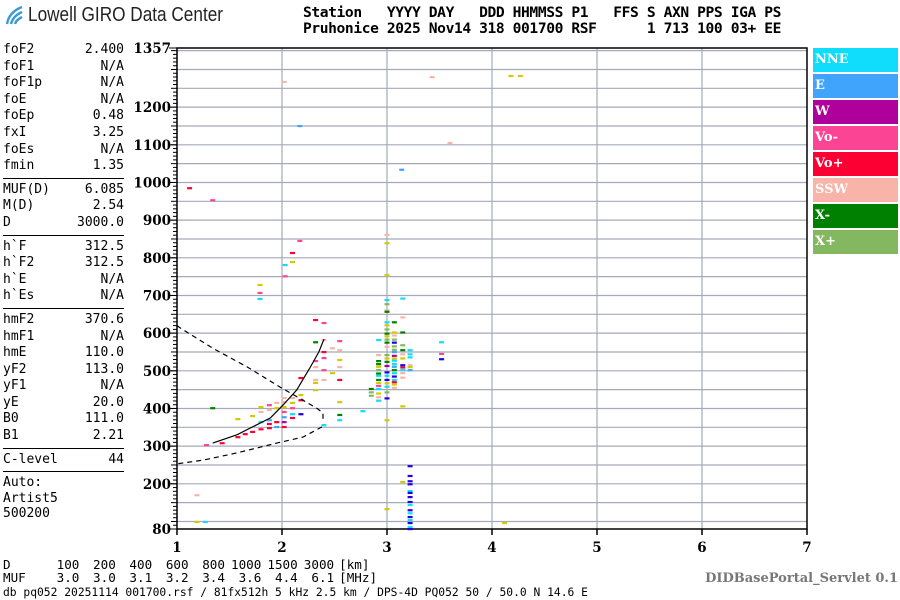  I want to click on parameter-name: foF1, so click(19, 66).